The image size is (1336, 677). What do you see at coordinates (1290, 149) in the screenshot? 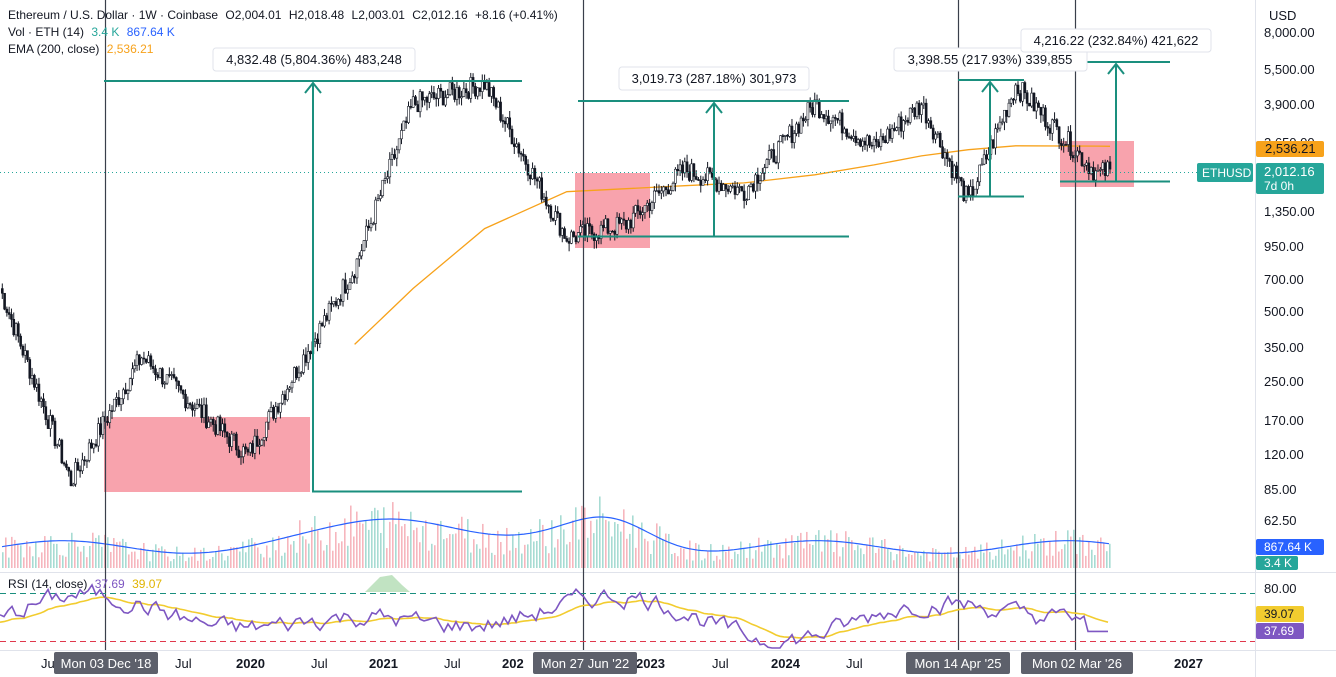
I see `ema-price-tag` at bounding box center [1290, 149].